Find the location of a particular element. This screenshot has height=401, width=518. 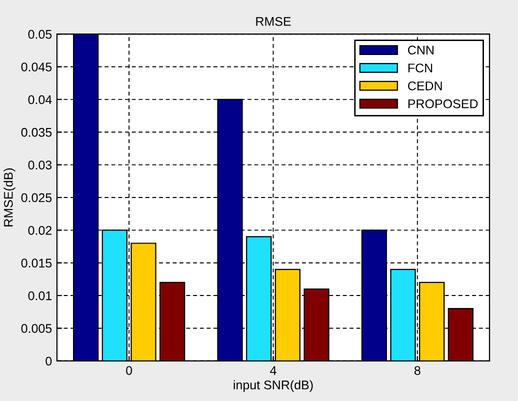

y-tick-label: 0.01 is located at coordinates (40, 295).